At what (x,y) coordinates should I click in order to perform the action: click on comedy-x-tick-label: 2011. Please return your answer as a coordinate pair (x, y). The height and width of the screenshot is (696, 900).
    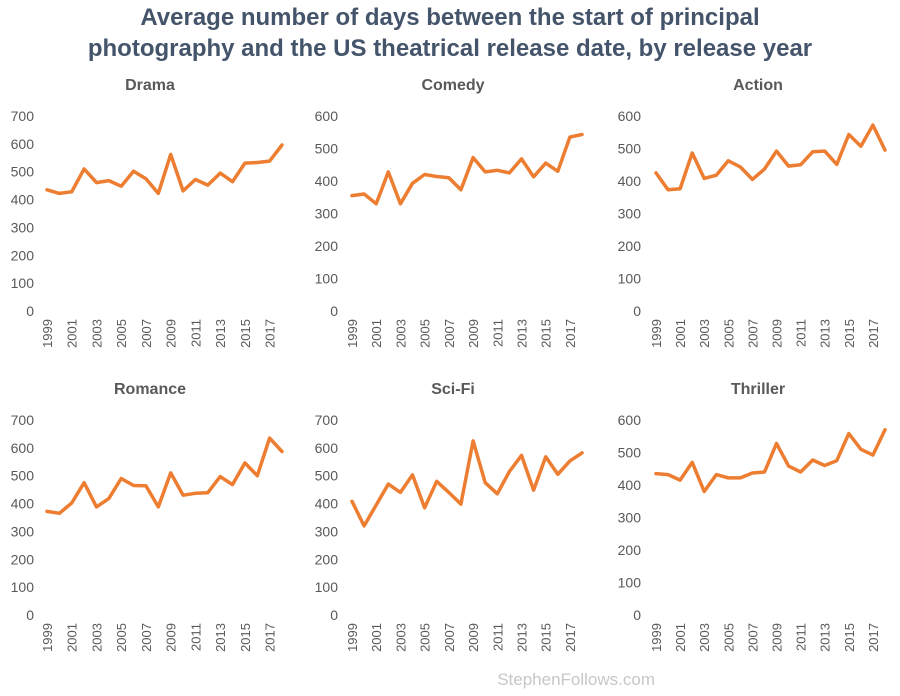
    Looking at the image, I should click on (497, 333).